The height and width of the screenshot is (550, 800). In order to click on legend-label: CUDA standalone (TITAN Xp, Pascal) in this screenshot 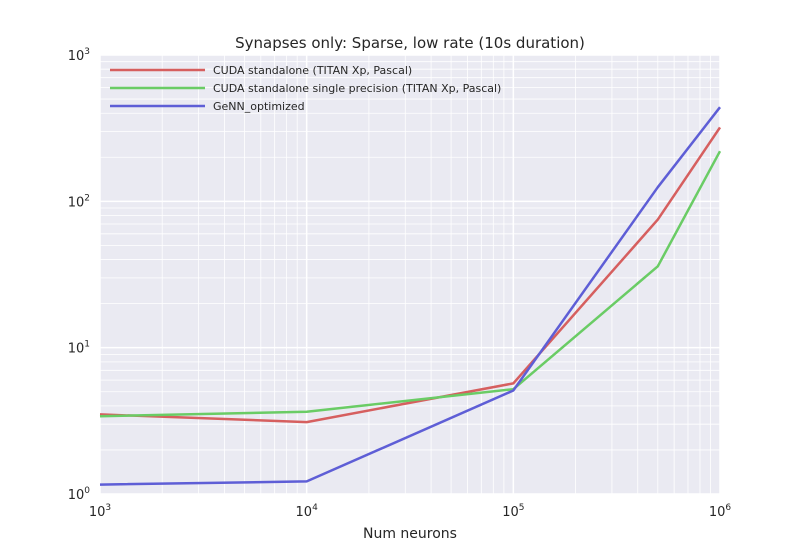, I will do `click(312, 70)`.